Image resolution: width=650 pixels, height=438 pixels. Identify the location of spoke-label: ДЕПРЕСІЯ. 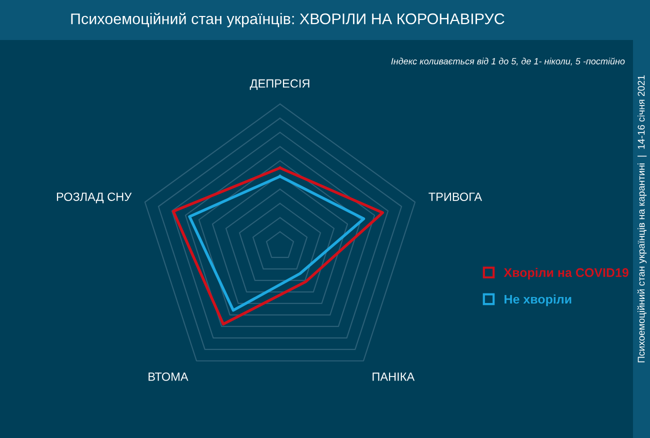
(280, 84).